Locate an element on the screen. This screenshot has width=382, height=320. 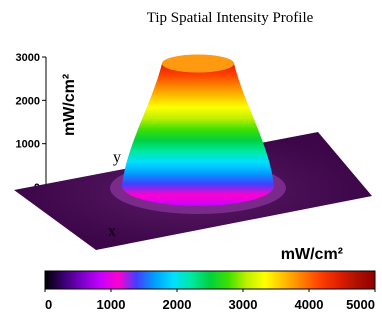
x-axis-label: x is located at coordinates (112, 231).